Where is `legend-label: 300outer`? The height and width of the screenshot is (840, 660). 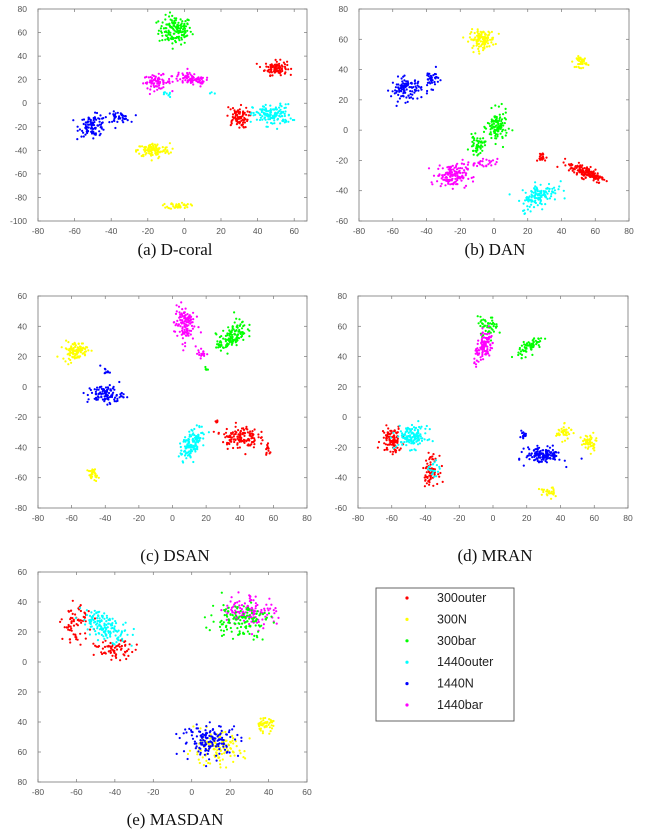 legend-label: 300outer is located at coordinates (461, 598).